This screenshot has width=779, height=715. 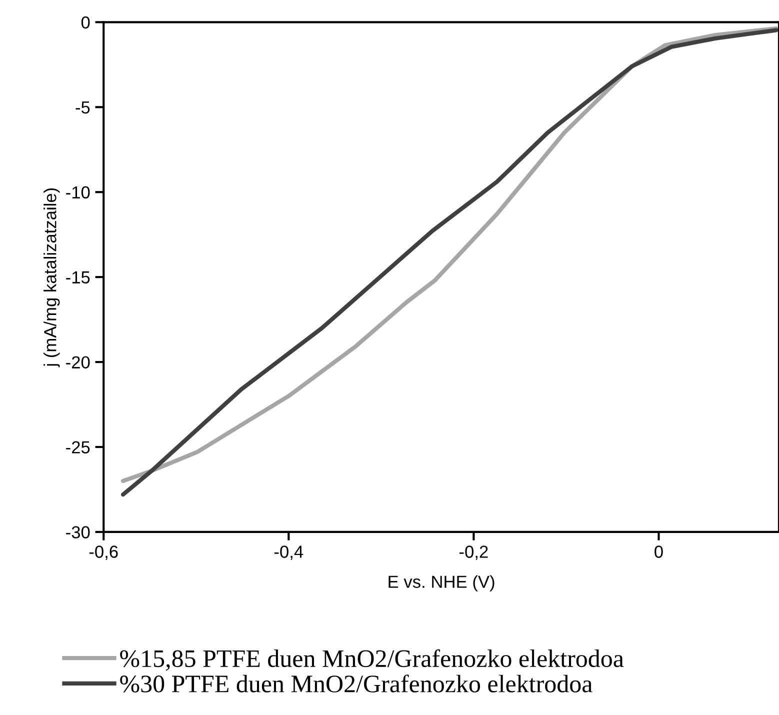 I want to click on x-tick-label: -0,2, so click(x=474, y=553).